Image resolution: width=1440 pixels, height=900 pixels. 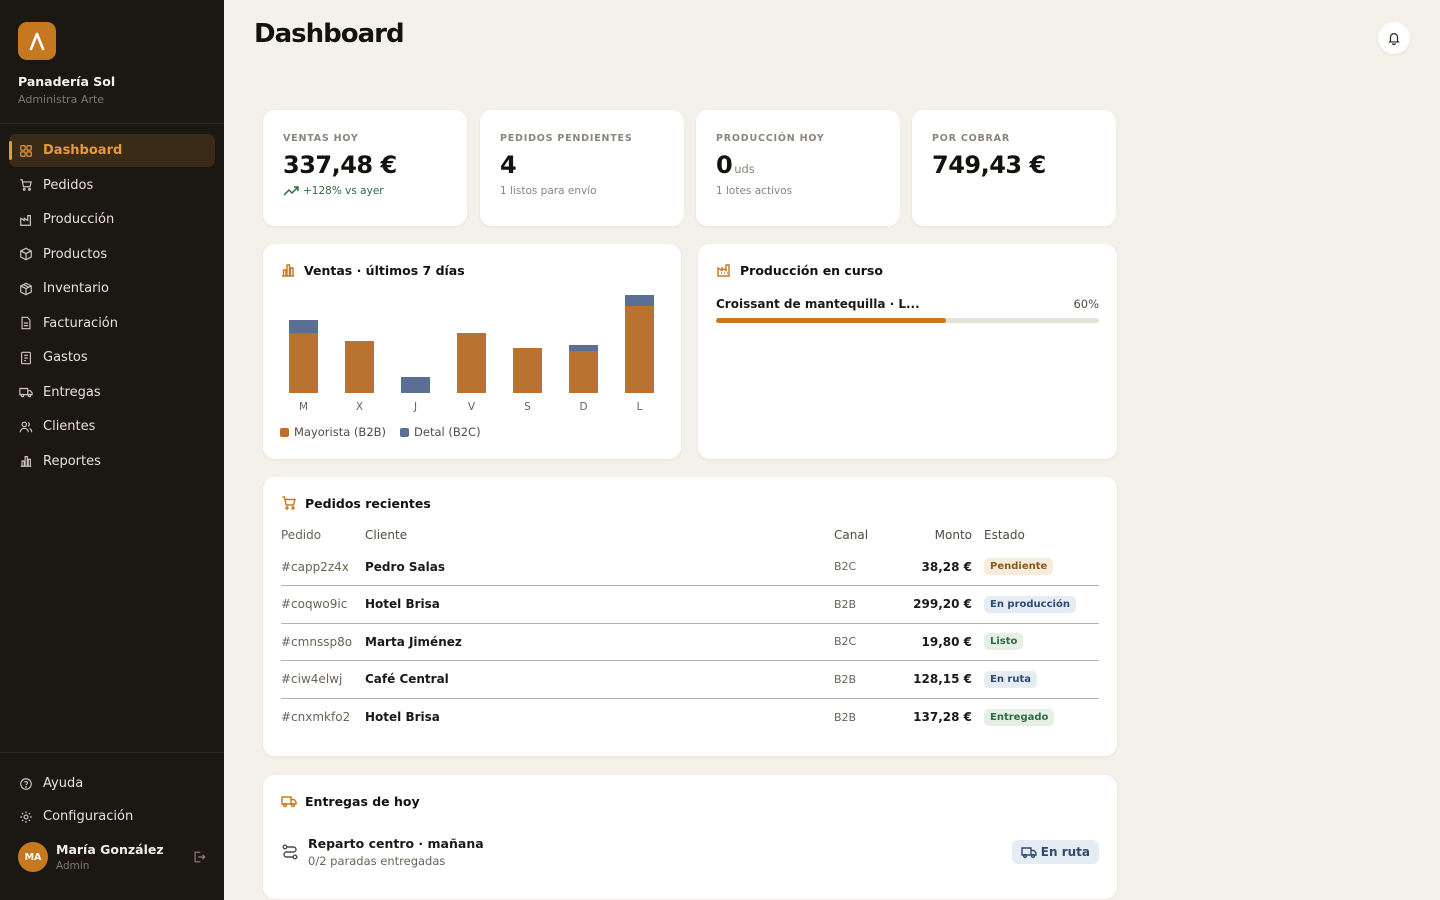 What do you see at coordinates (933, 679) in the screenshot?
I see `order-amount: 128,15 €` at bounding box center [933, 679].